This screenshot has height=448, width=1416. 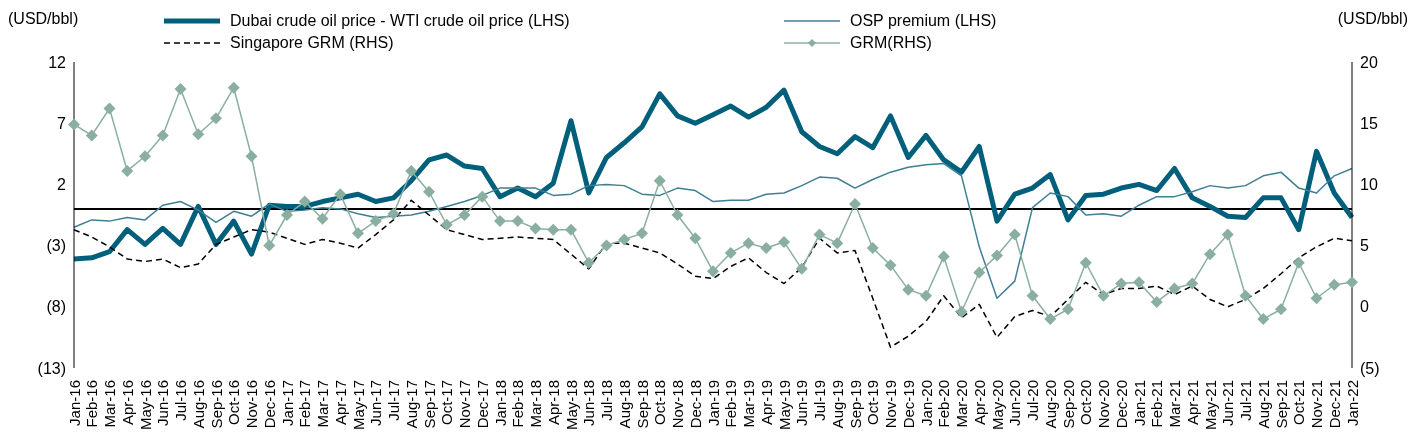 I want to click on x-tick-label: May-20, so click(x=997, y=405).